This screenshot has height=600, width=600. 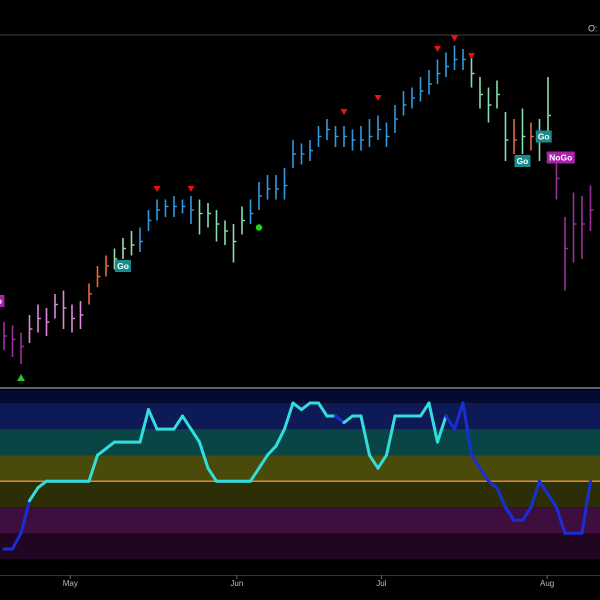 I want to click on x-tick-label: Jul, so click(x=381, y=583).